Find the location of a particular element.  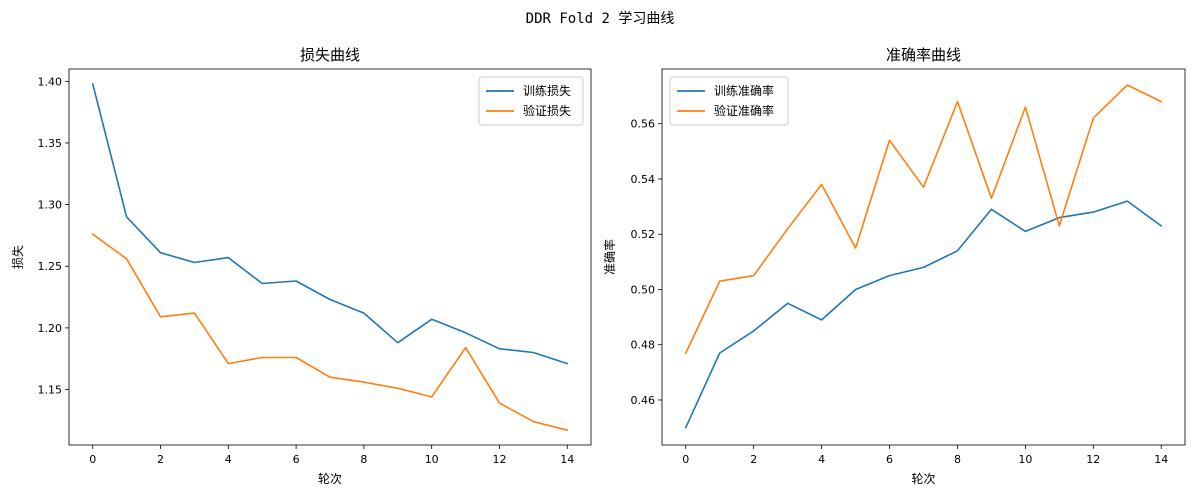

y-tick-label: 1.35 is located at coordinates (50, 143).